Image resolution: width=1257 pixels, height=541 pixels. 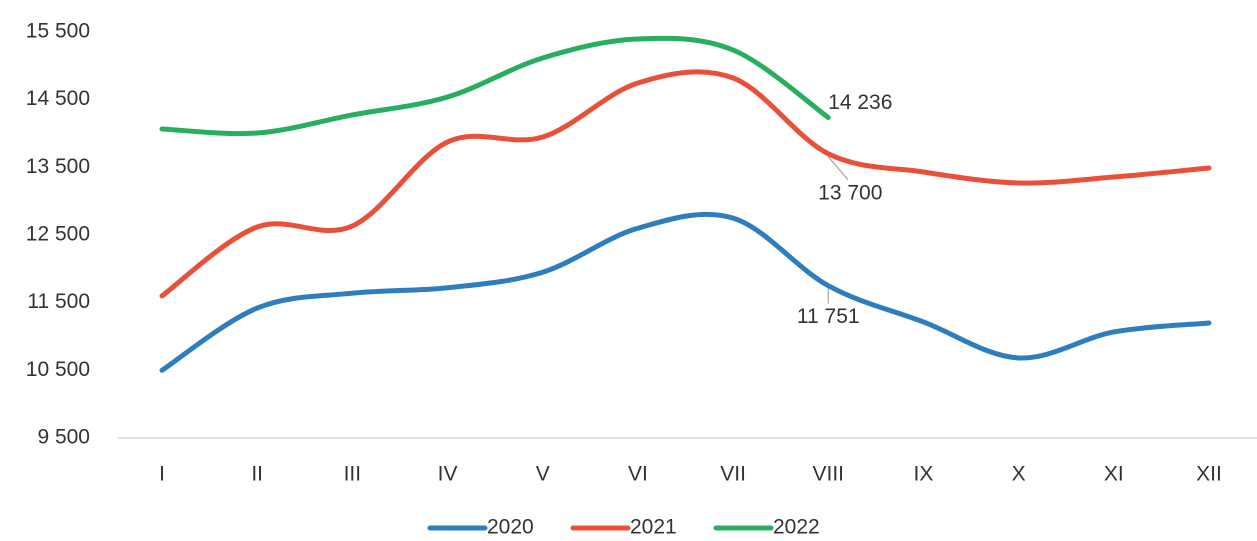 I want to click on y-tick-label: 9 500, so click(x=63, y=437).